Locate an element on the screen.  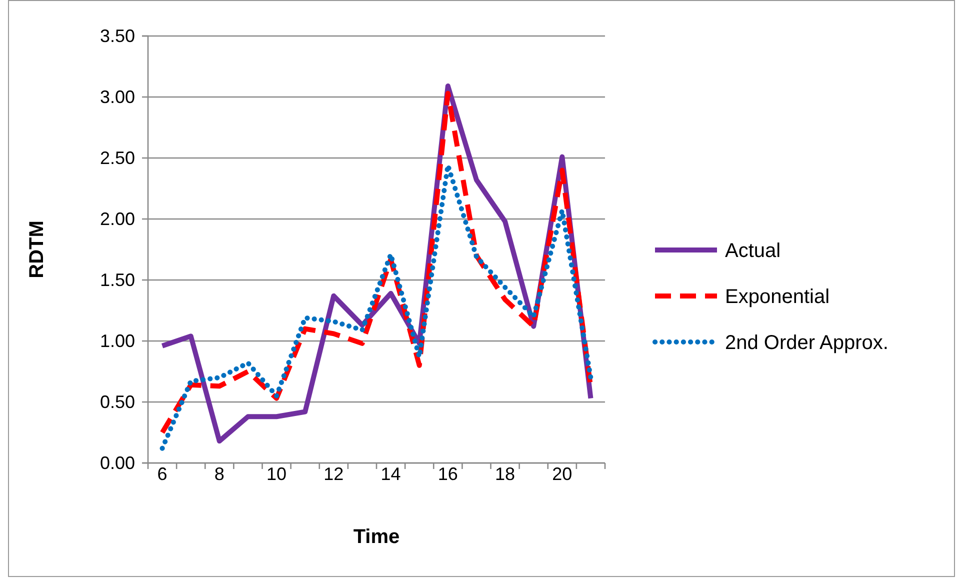
y-tick-label: 2.50 is located at coordinates (117, 158).